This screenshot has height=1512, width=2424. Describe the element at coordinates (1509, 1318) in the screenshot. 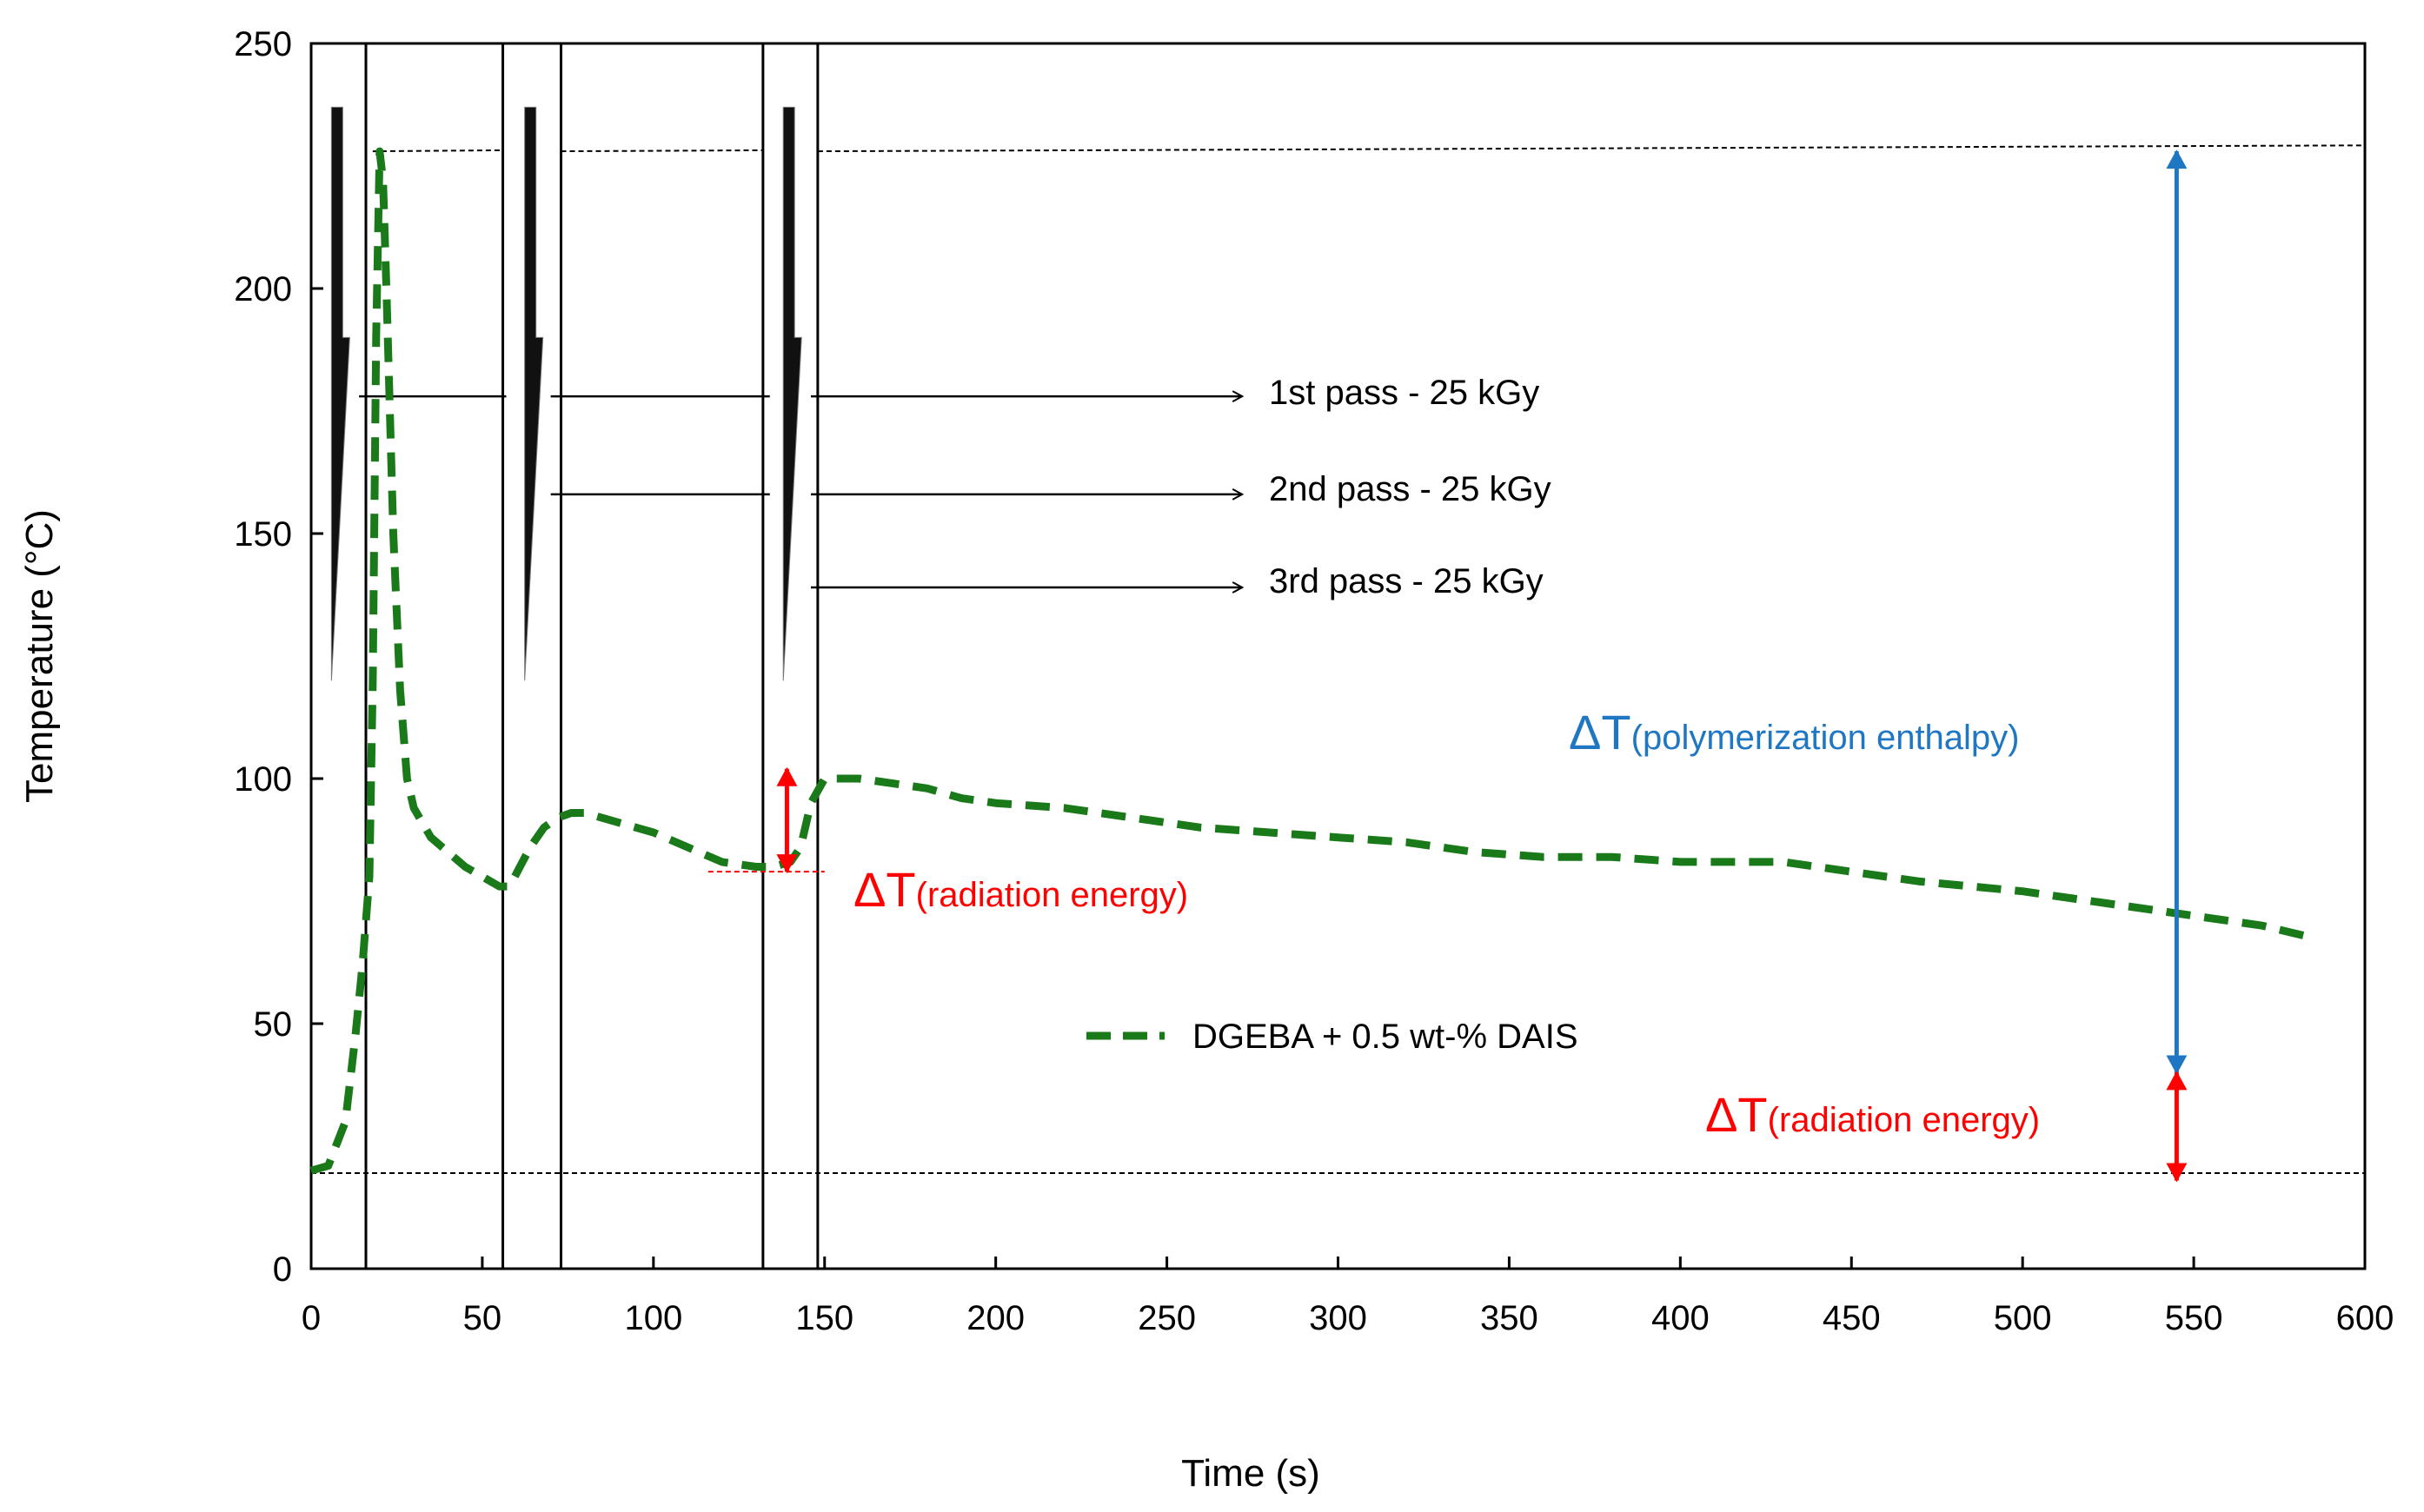

I see `x-tick-label: 350` at that location.